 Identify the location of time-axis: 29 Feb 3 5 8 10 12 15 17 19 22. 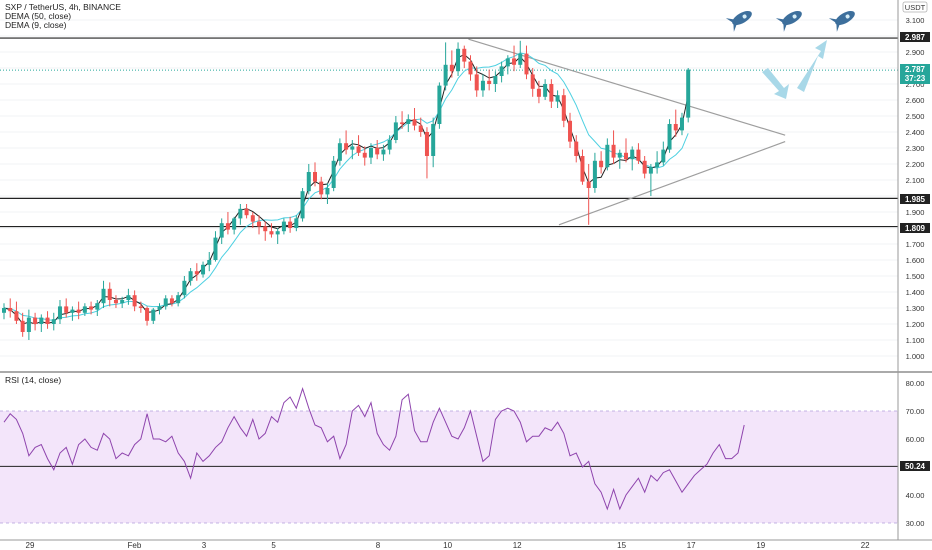
(448, 545).